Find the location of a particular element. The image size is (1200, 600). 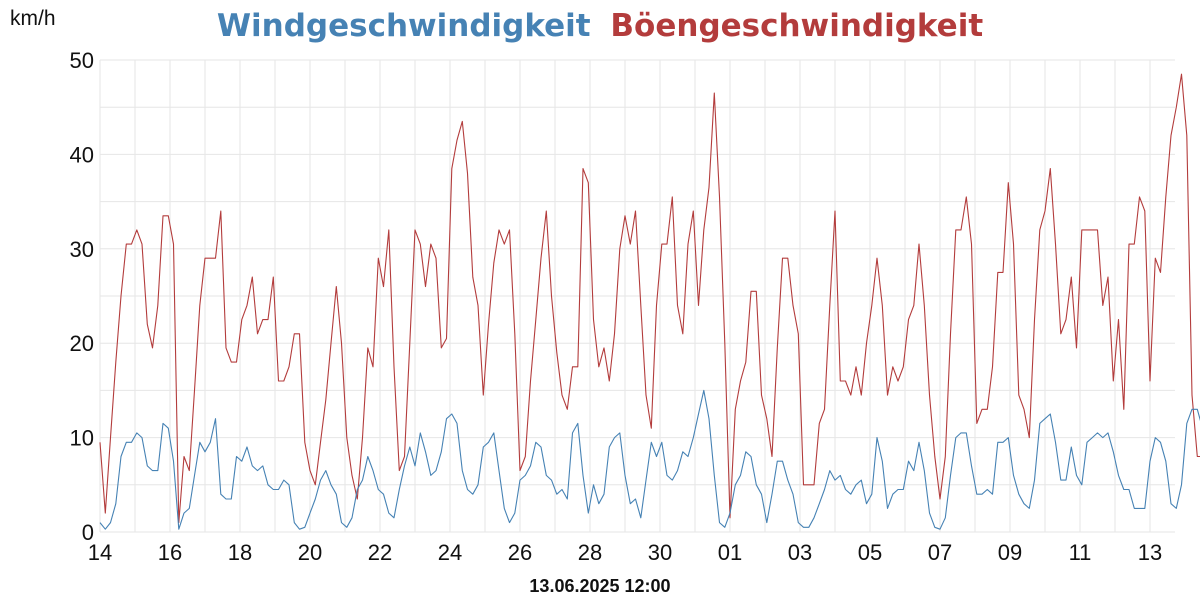

x-tick-label: 20 is located at coordinates (310, 552).